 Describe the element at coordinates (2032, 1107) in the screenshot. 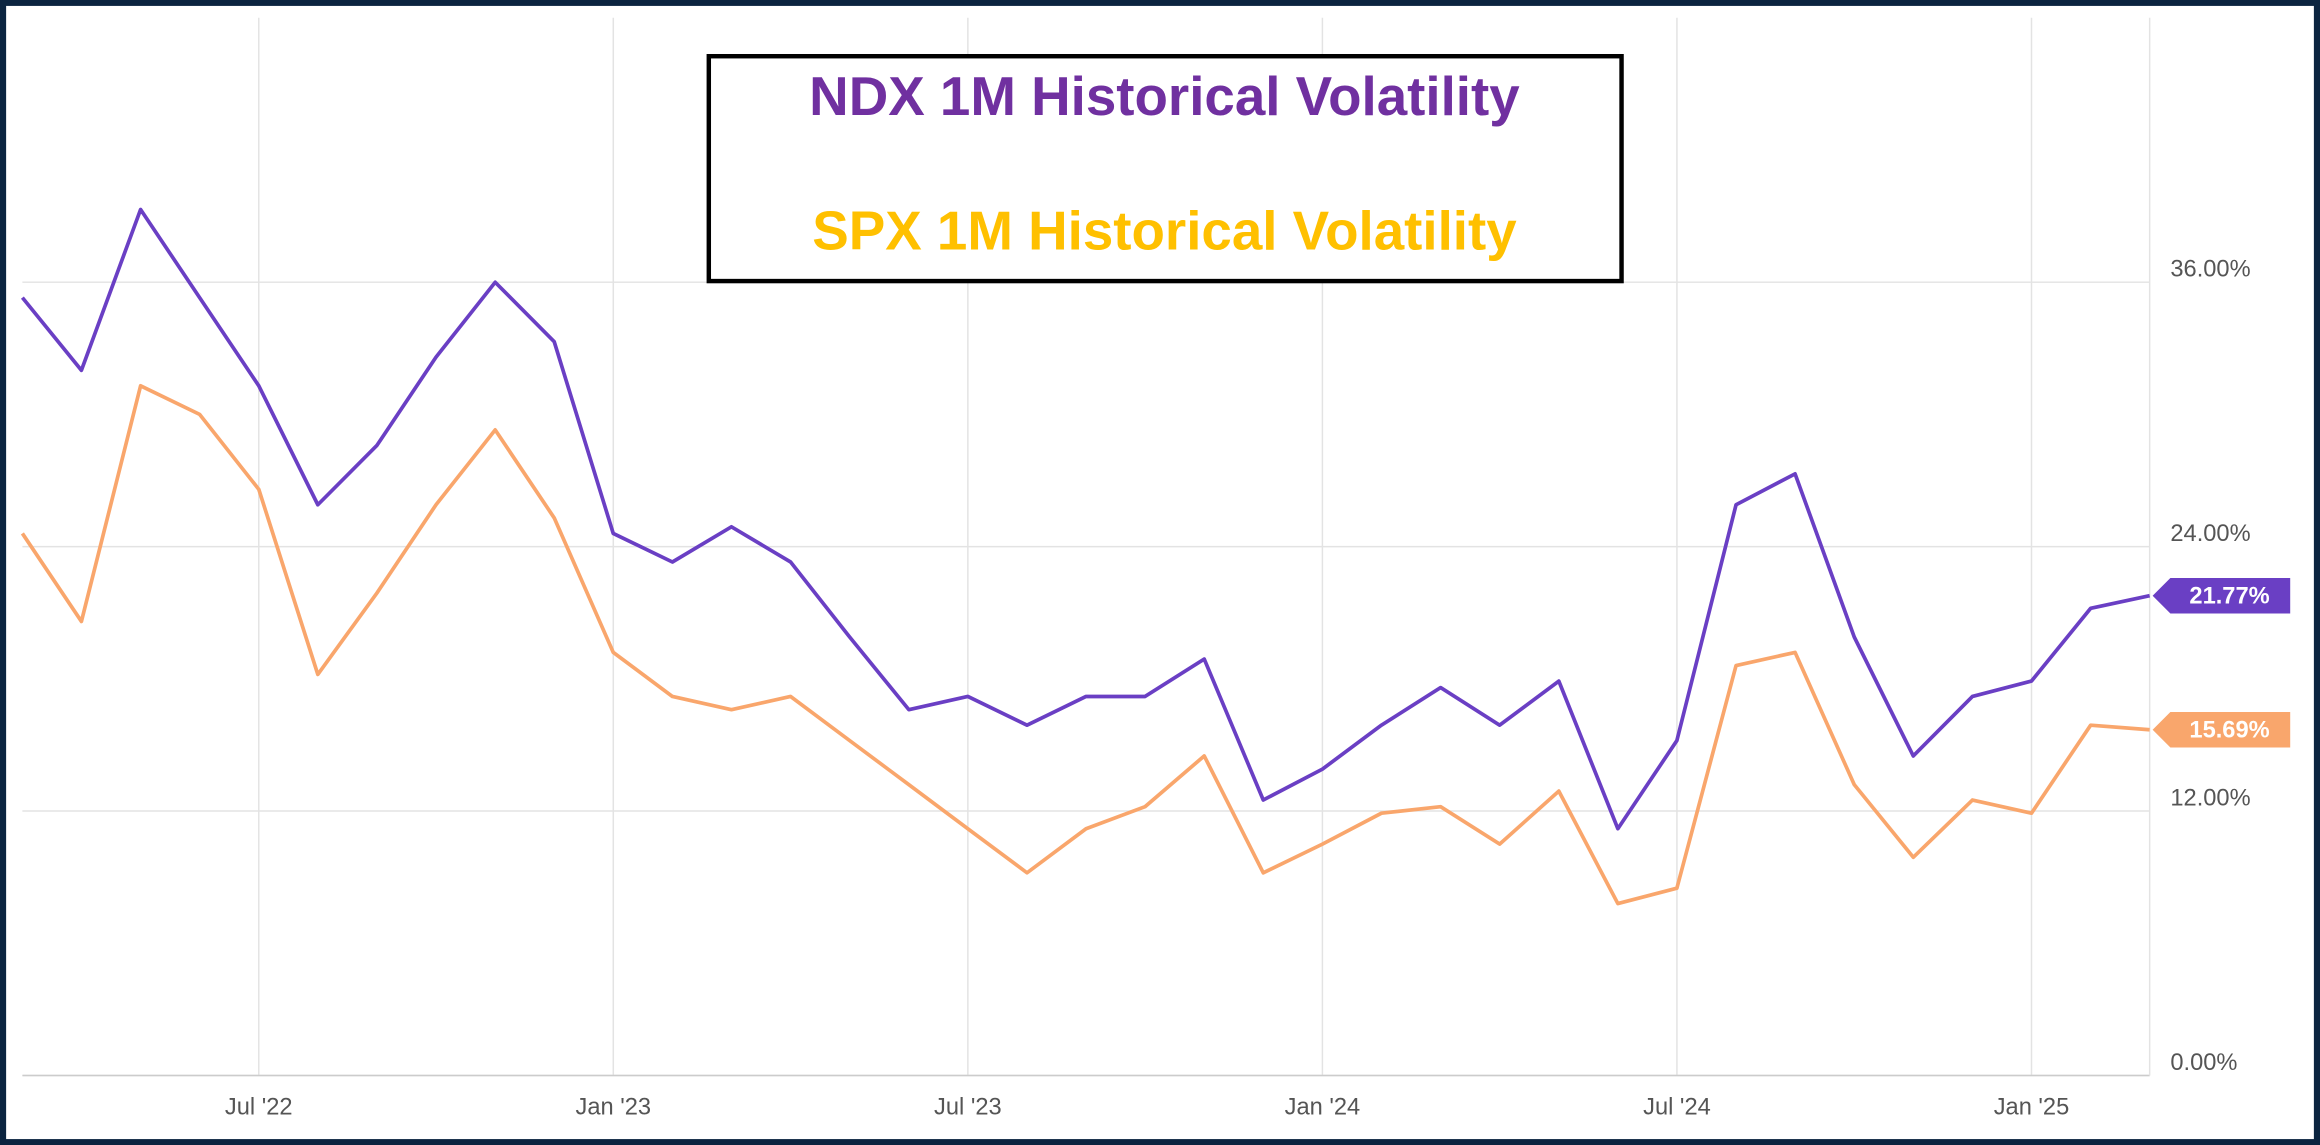

I see `x-tick-label: Jan '25` at that location.